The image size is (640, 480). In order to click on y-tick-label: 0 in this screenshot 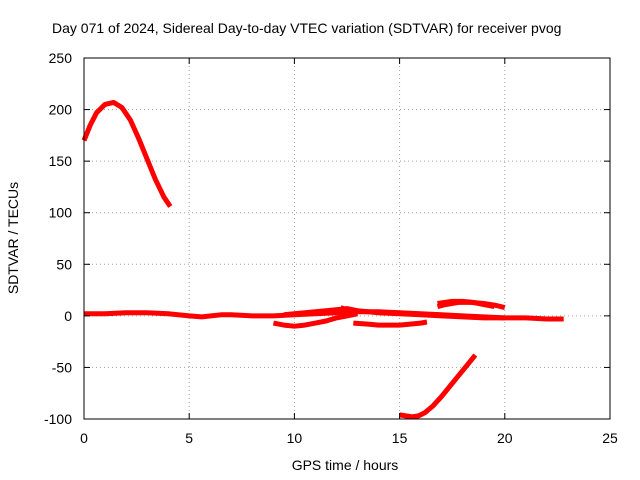, I will do `click(68, 316)`.